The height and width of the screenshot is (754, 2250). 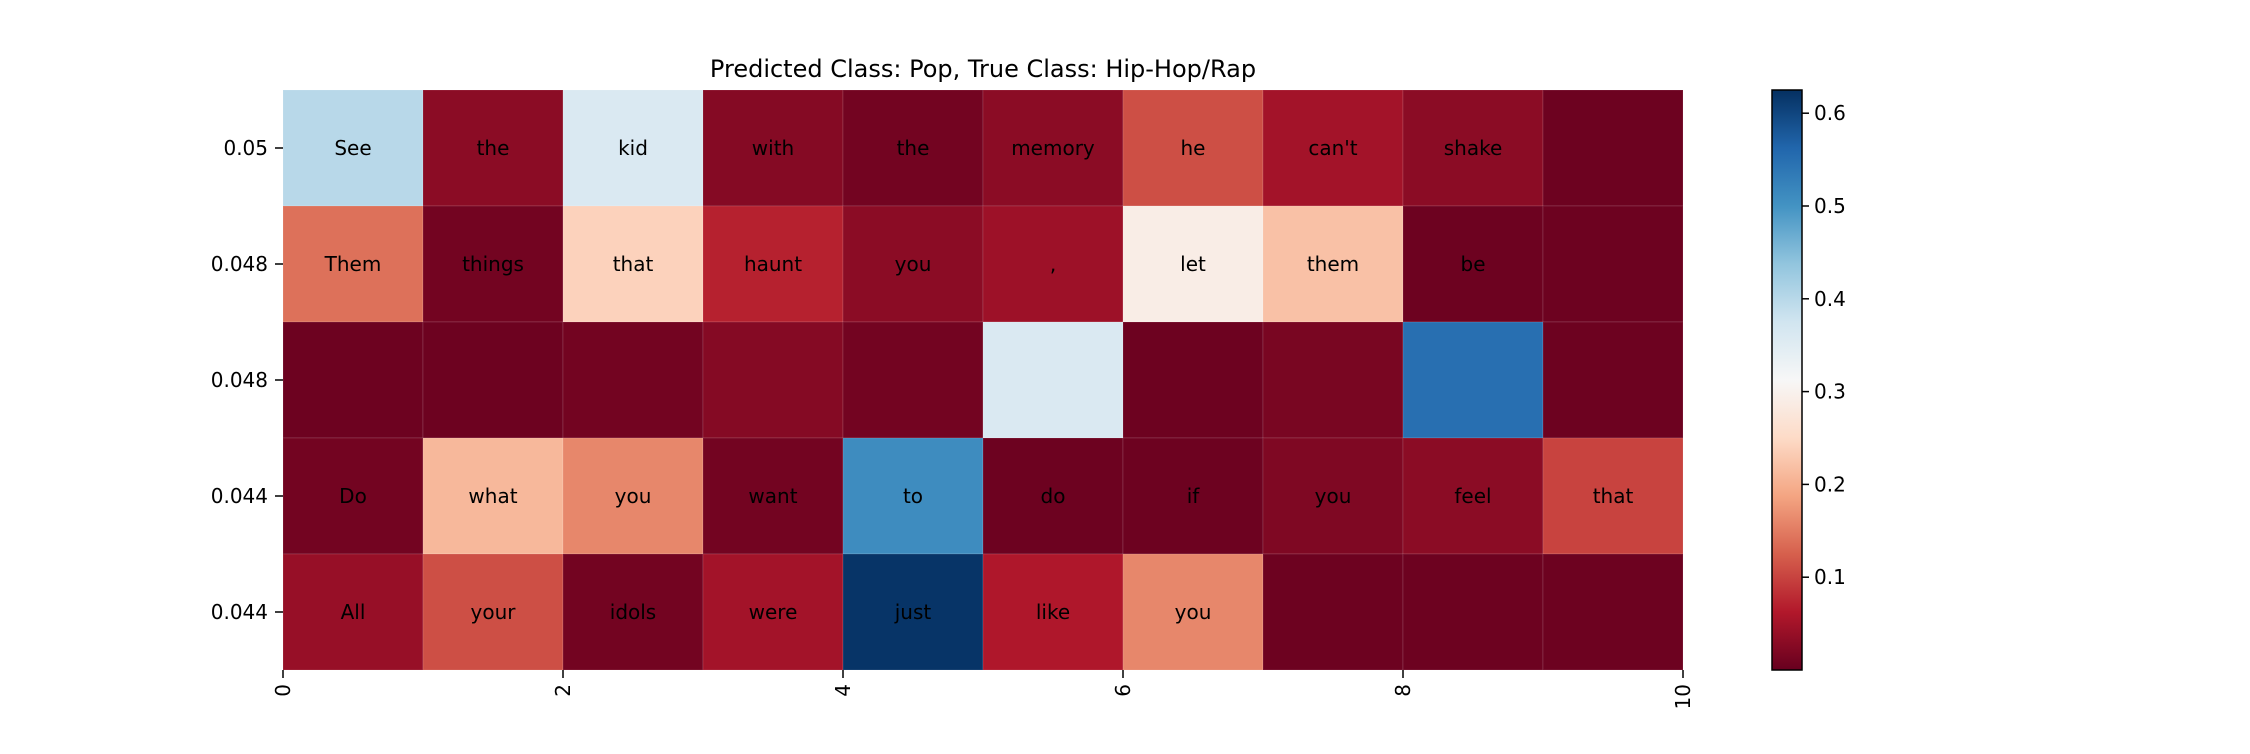 I want to click on cell-word-label: Them, so click(x=353, y=264).